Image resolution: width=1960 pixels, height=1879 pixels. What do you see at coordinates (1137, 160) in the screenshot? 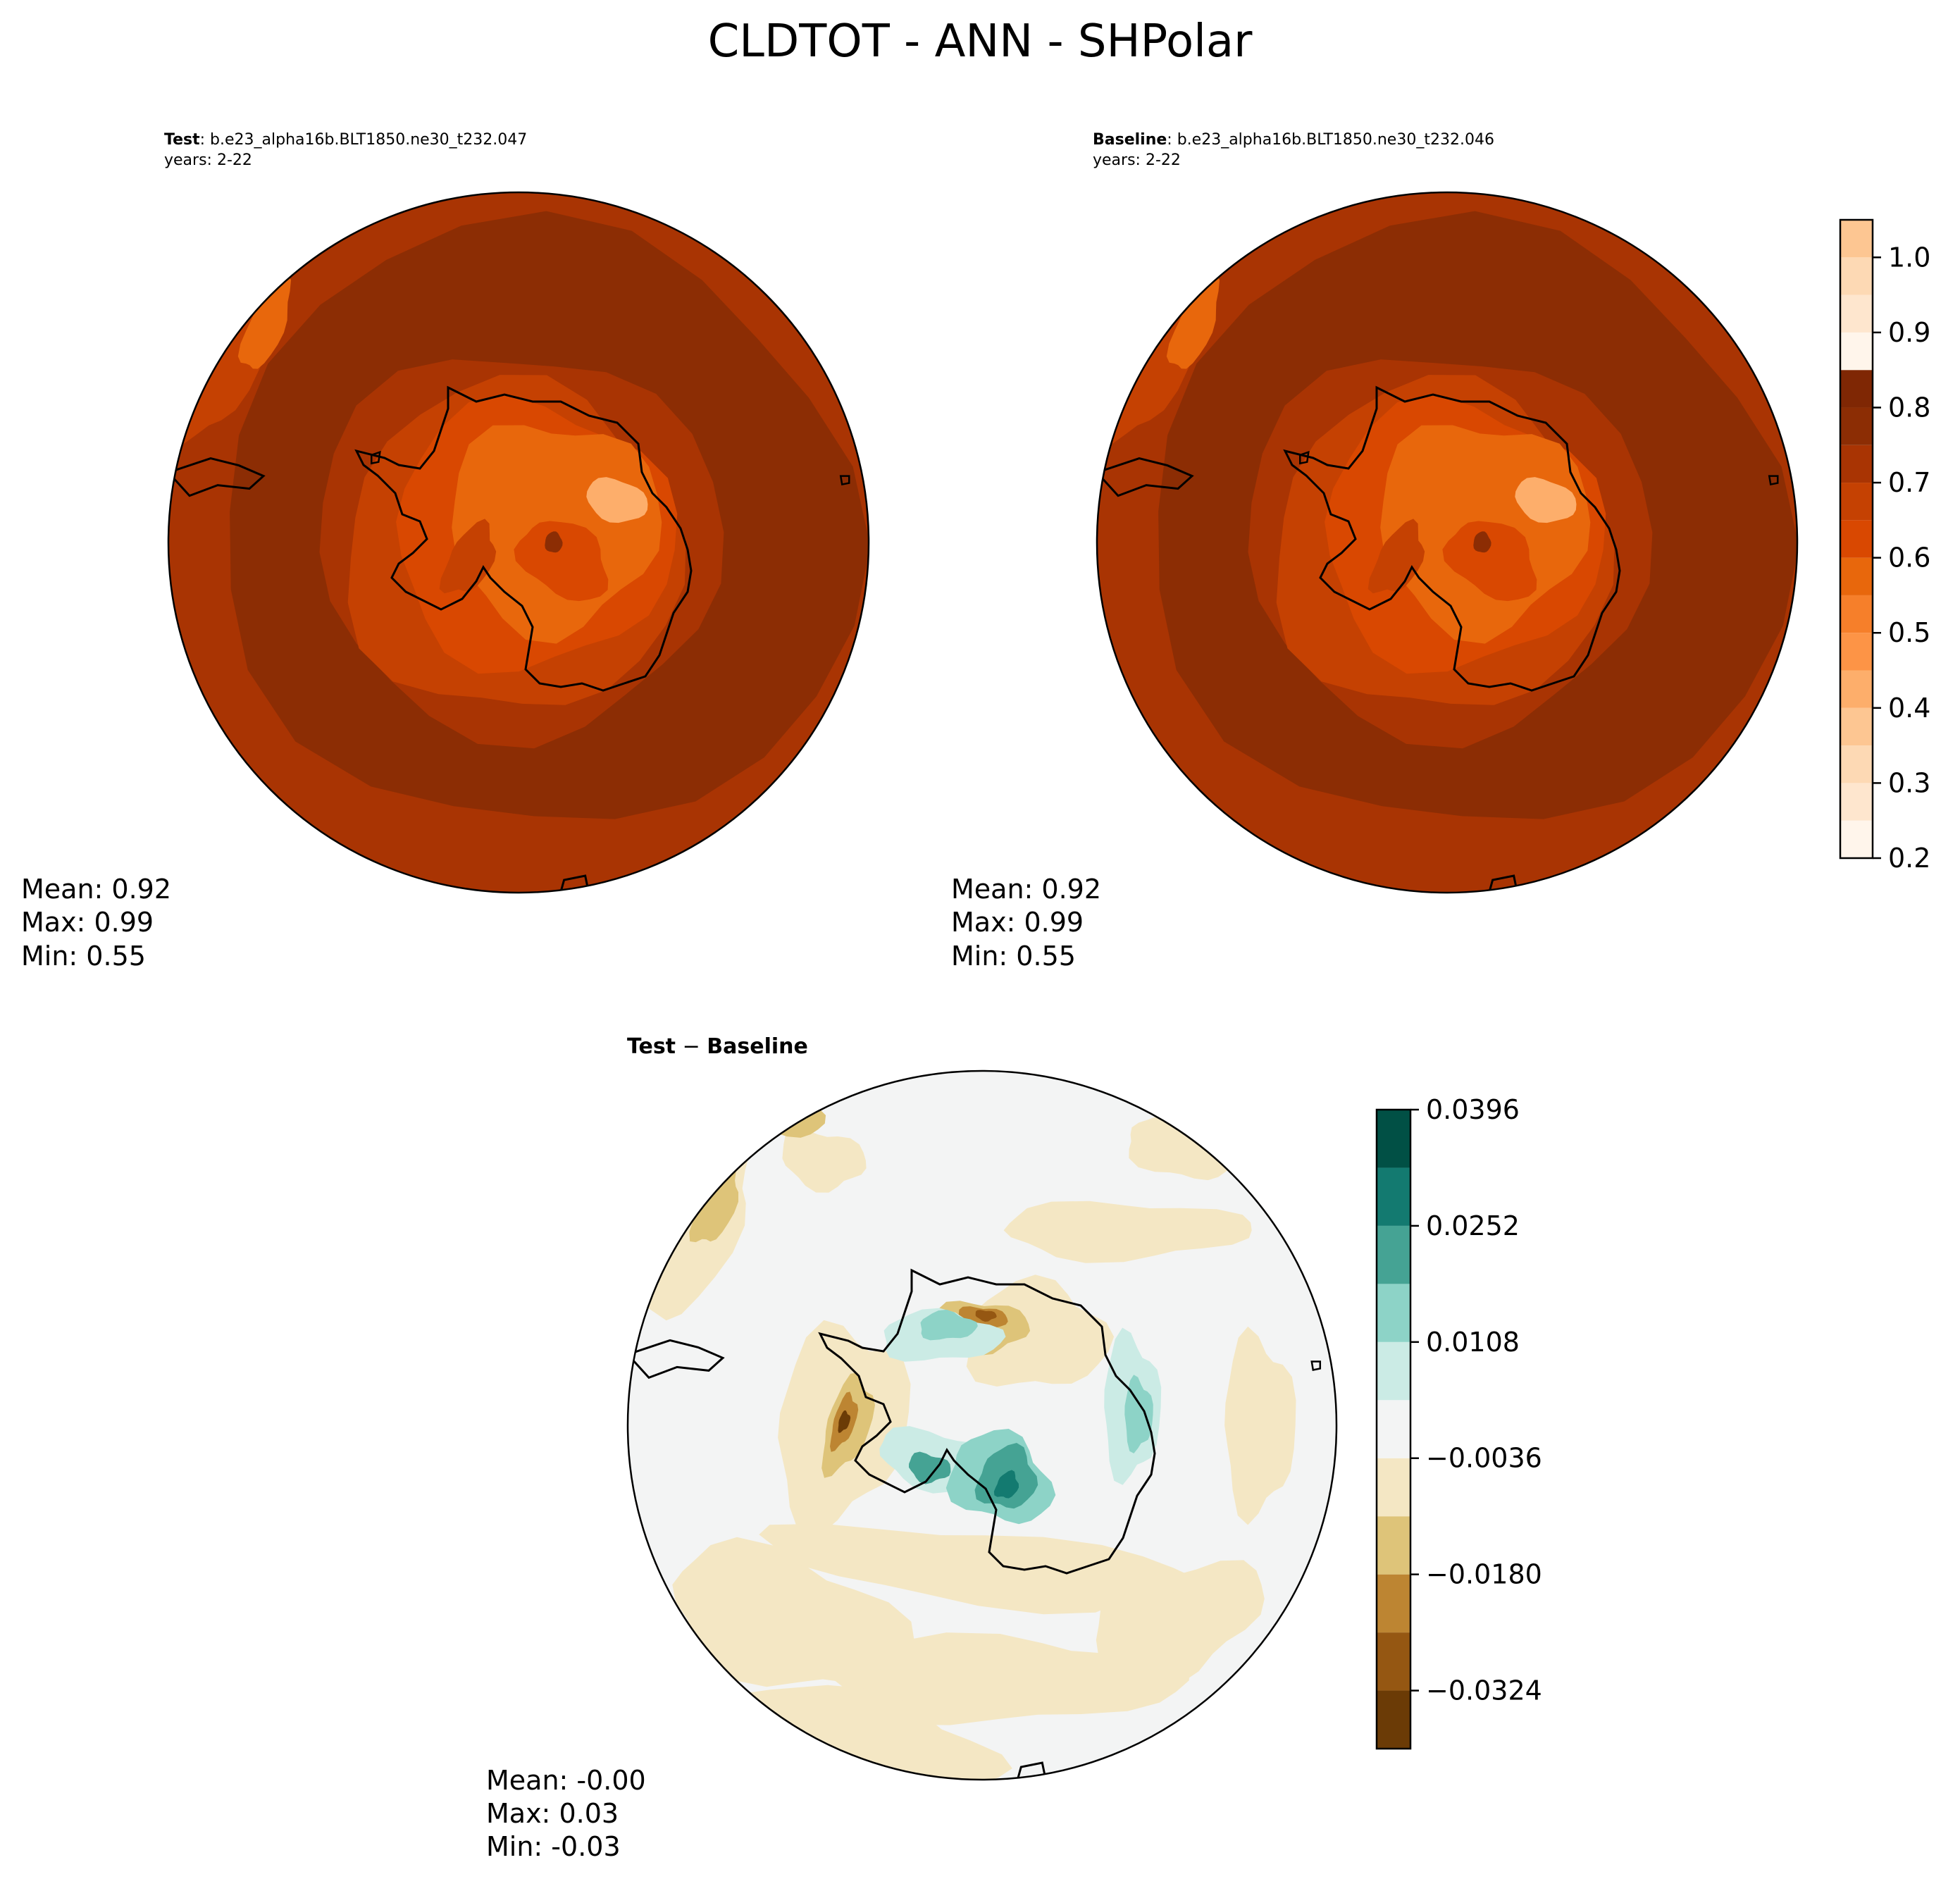
I see `baseline-years: years: 2-22` at bounding box center [1137, 160].